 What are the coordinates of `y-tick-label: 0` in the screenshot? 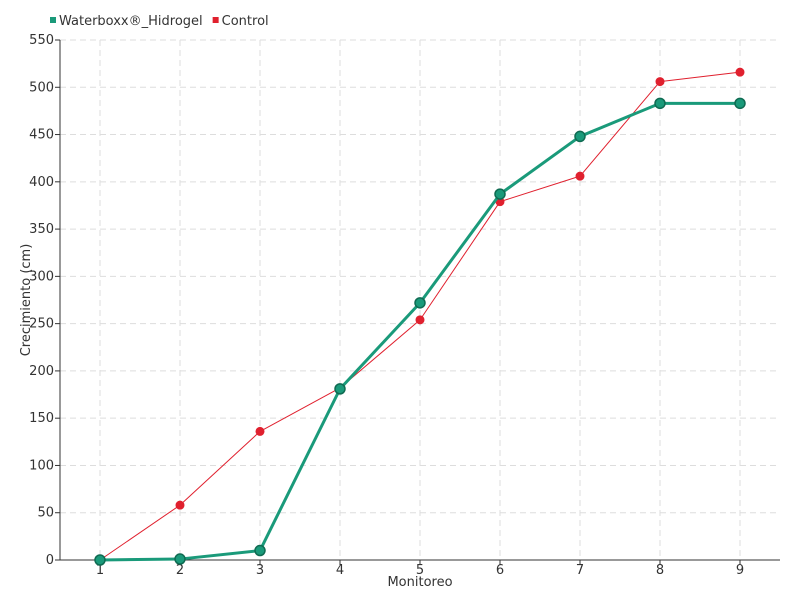 It's located at (50, 560).